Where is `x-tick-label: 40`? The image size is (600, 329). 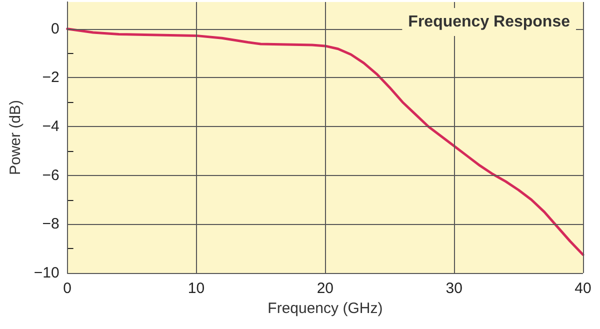
x-tick-label: 40 is located at coordinates (583, 288).